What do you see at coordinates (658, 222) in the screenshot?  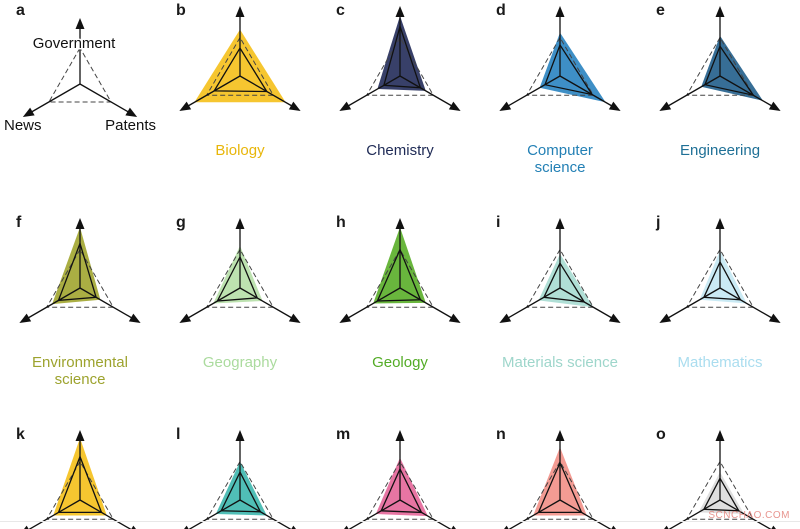 I see `panel-letter-j: j` at bounding box center [658, 222].